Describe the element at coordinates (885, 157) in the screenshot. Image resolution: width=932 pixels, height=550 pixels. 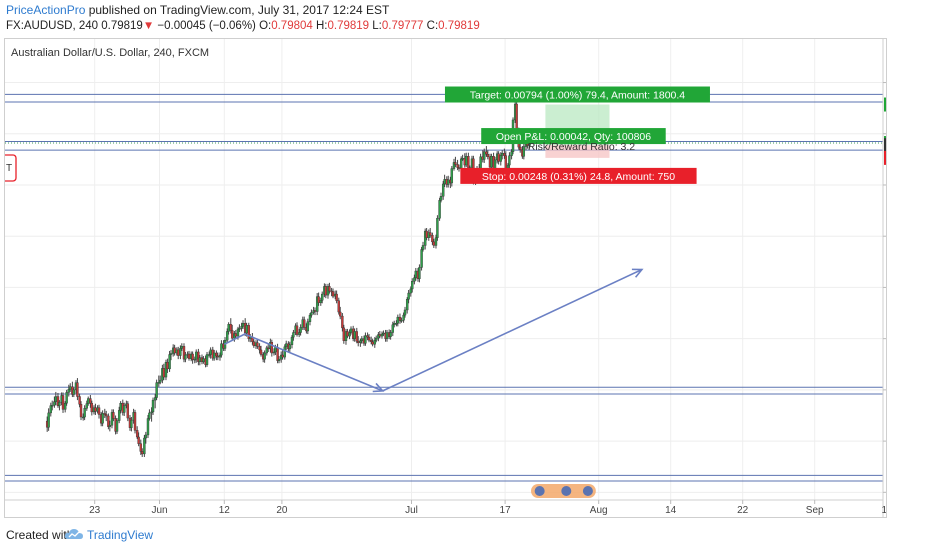
I see `price-tag-bg` at that location.